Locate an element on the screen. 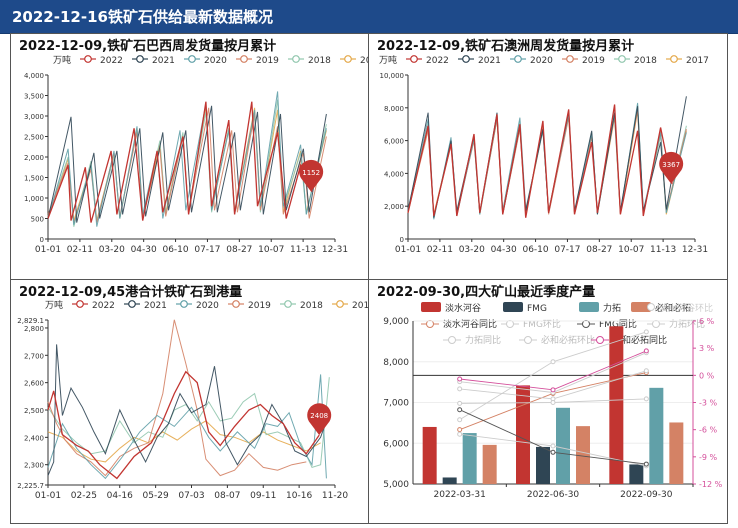 The image size is (738, 528). legend-label: 淡水河谷 is located at coordinates (463, 308).